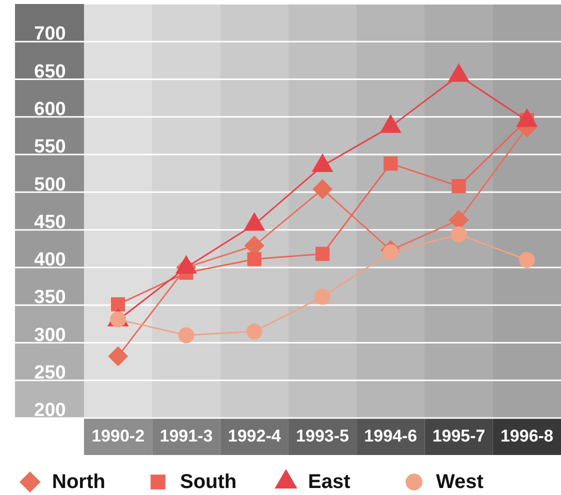  I want to click on x-tick-label: 1990-2, so click(118, 436).